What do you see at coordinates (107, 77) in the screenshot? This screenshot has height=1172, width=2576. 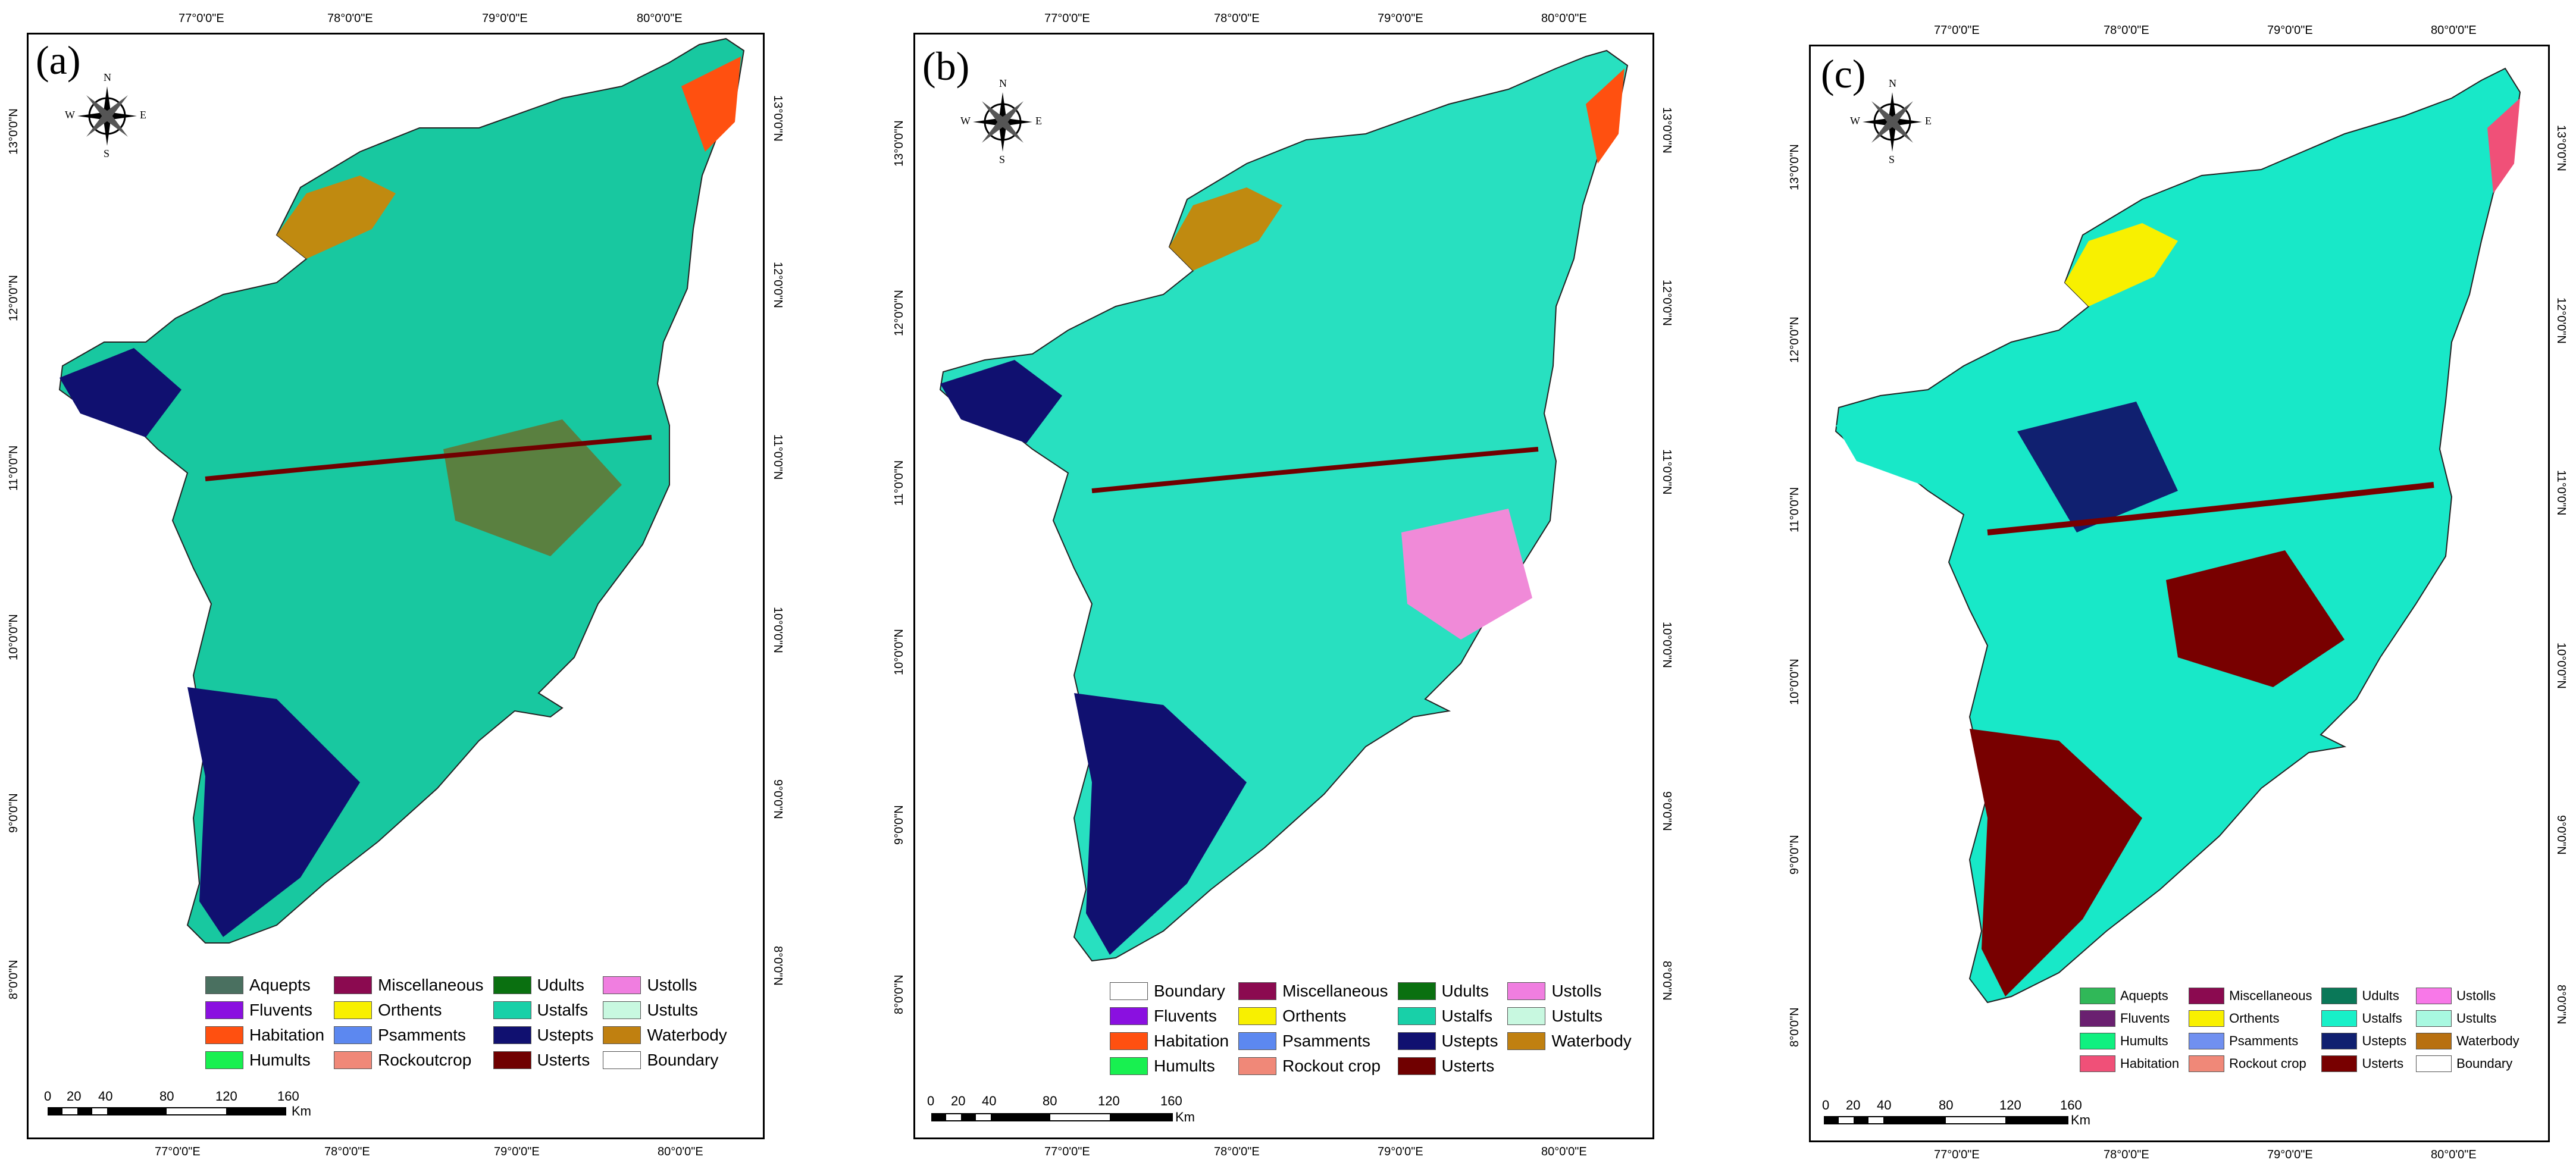 I see `compass-n: N` at bounding box center [107, 77].